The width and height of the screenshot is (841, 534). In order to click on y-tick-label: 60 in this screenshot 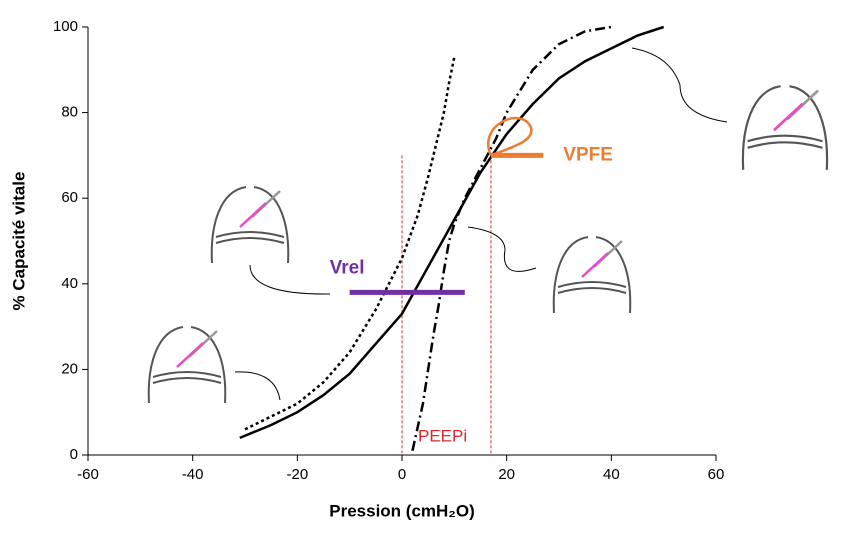, I will do `click(69, 197)`.